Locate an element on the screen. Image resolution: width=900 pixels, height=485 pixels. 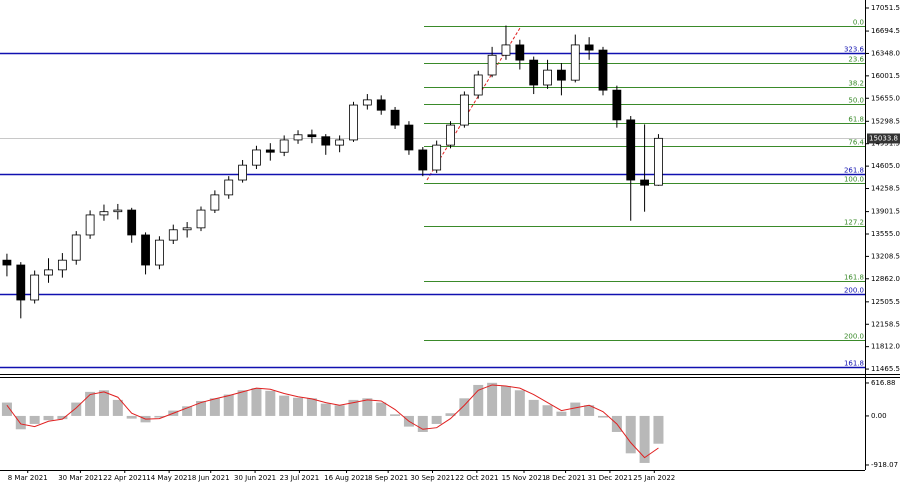
level-label: 38.2 is located at coordinates (856, 84).